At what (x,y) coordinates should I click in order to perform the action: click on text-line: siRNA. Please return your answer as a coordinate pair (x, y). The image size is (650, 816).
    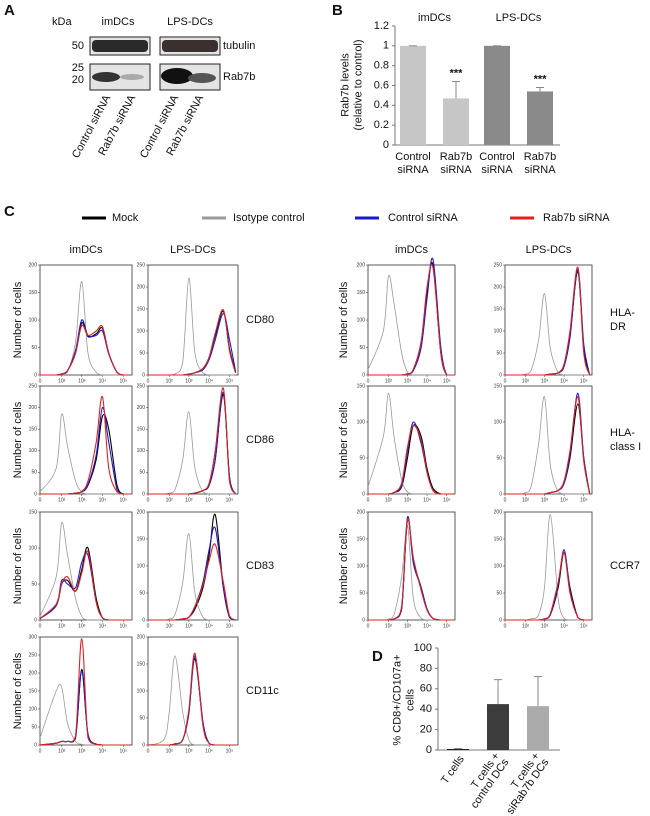
    Looking at the image, I should click on (540, 170).